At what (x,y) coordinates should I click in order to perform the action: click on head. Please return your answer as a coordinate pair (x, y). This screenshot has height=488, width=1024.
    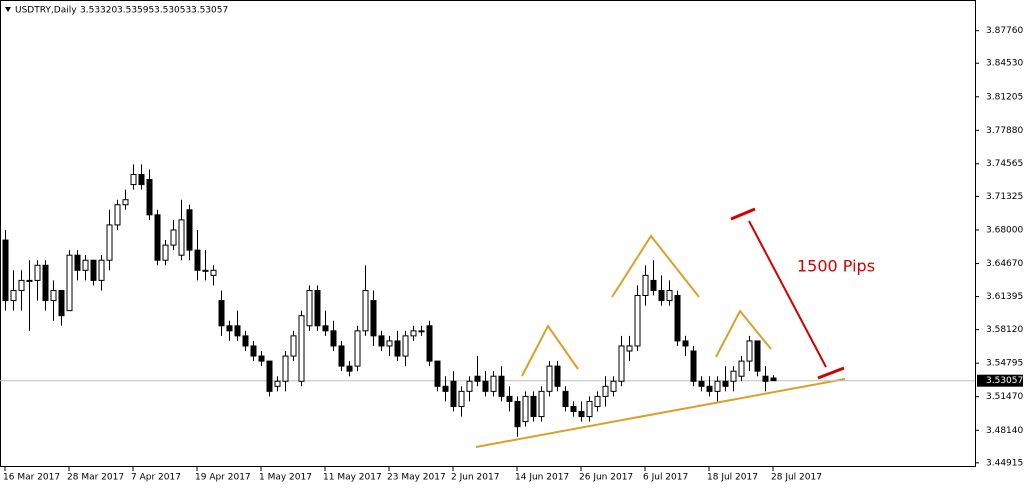
    Looking at the image, I should click on (655, 266).